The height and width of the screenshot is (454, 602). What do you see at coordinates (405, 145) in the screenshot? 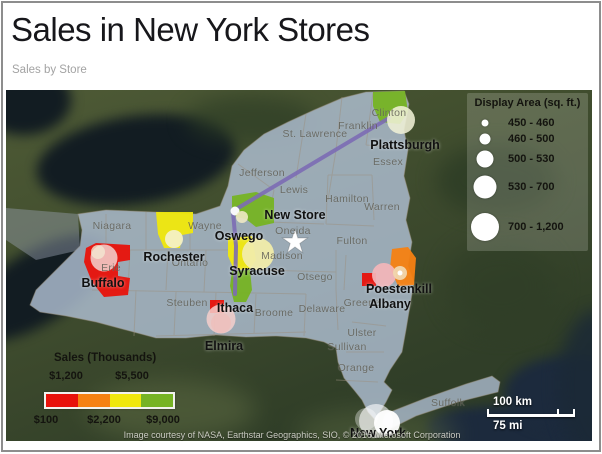
I see `city-label-plattsburgh: Plattsburgh` at bounding box center [405, 145].